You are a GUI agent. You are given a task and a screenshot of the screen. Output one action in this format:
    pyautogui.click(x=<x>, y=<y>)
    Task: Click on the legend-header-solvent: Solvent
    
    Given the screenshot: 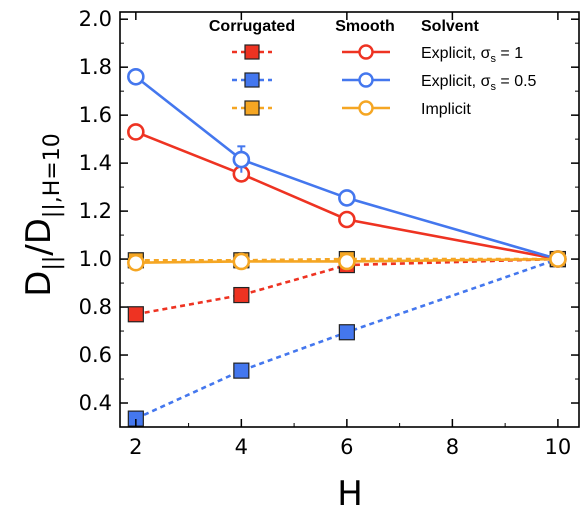 What is the action you would take?
    pyautogui.click(x=450, y=26)
    